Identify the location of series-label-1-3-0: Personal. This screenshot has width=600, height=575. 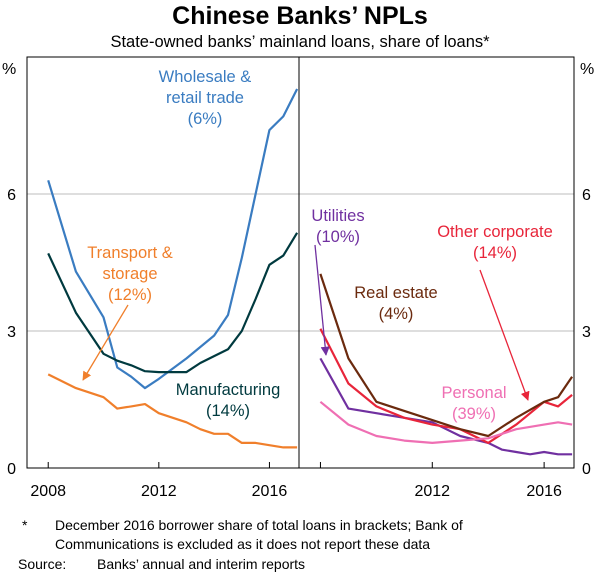
(473, 393).